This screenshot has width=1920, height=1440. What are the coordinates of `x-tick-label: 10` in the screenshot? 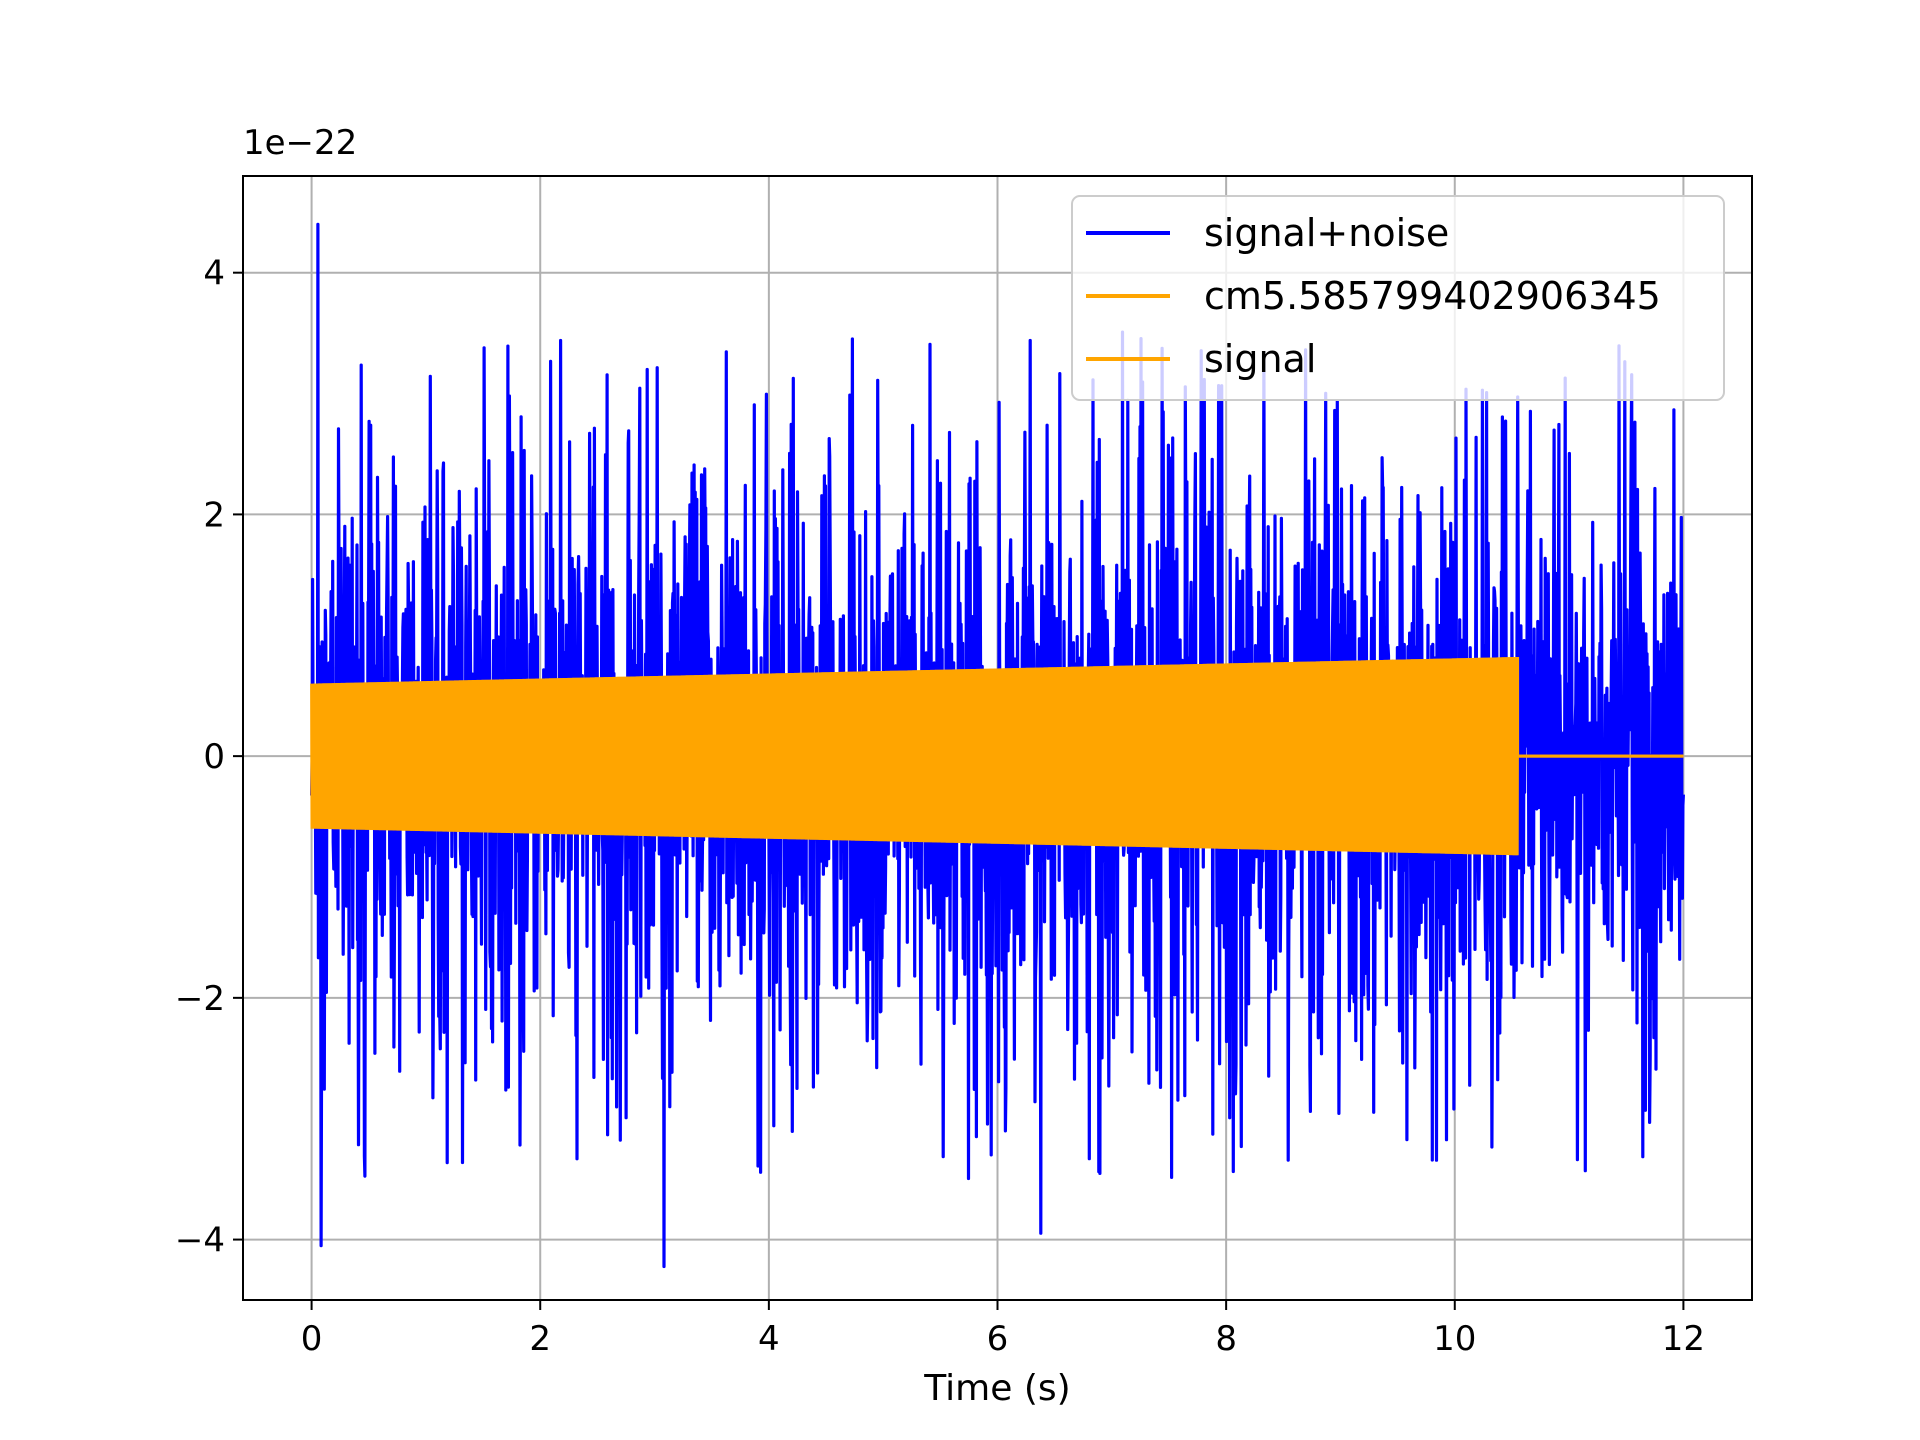 It's located at (1454, 1339).